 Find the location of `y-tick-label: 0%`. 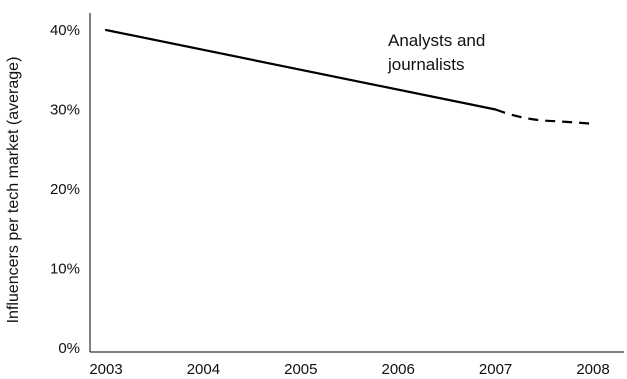

y-tick-label: 0% is located at coordinates (69, 348).